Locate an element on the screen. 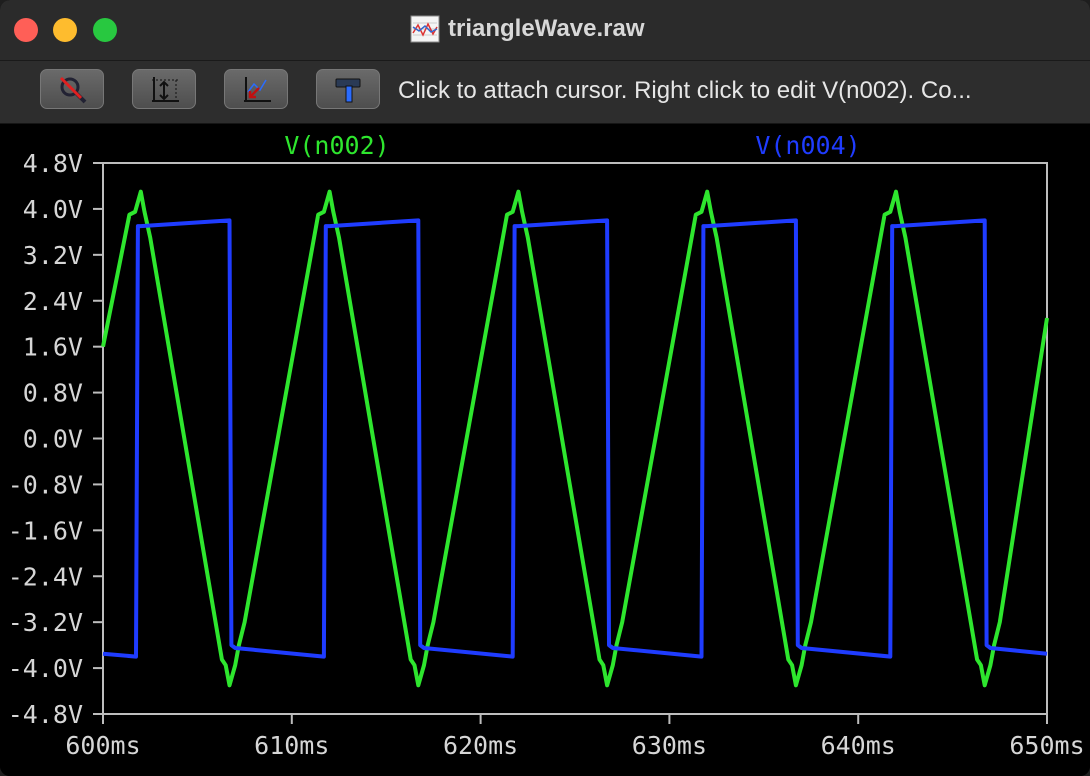  y-tick-label: -4.8V is located at coordinates (45, 714).